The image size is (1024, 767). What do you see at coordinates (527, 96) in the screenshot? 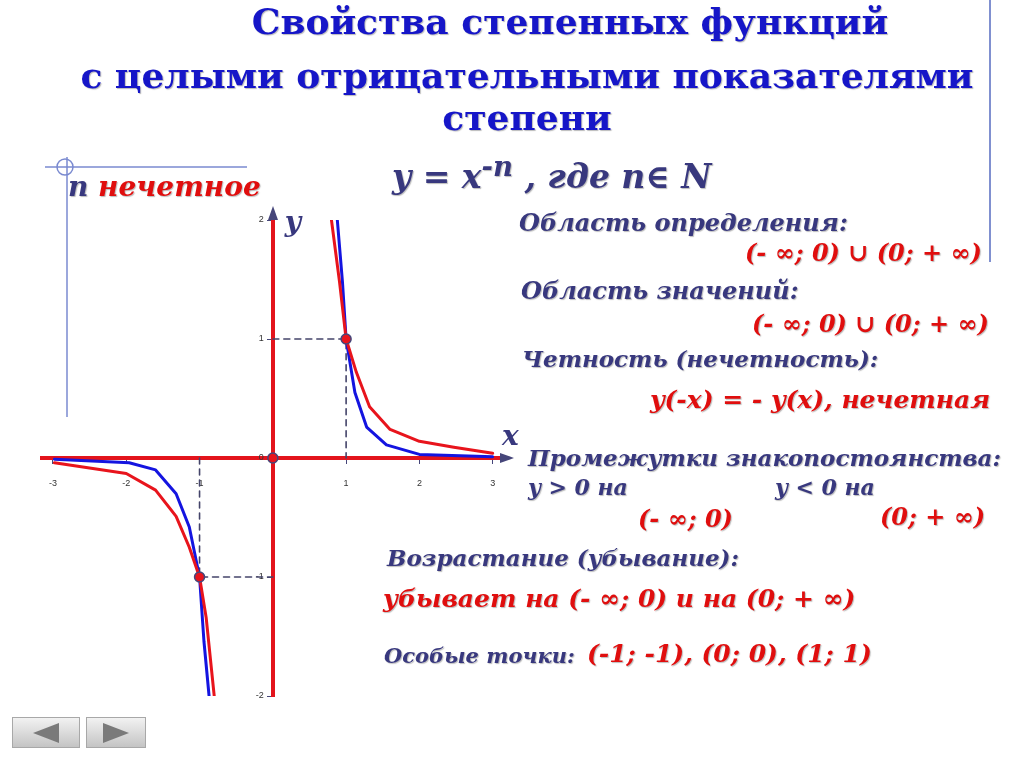
I see `chart-subtitle: с целыми отрицательными показателями степени` at bounding box center [527, 96].